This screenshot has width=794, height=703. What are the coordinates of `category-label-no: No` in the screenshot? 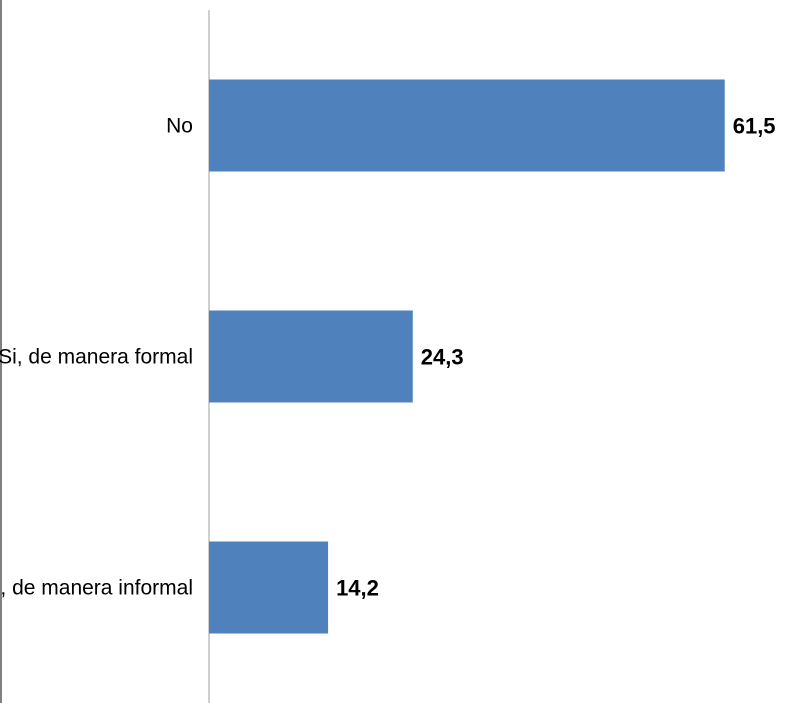 It's located at (179, 126).